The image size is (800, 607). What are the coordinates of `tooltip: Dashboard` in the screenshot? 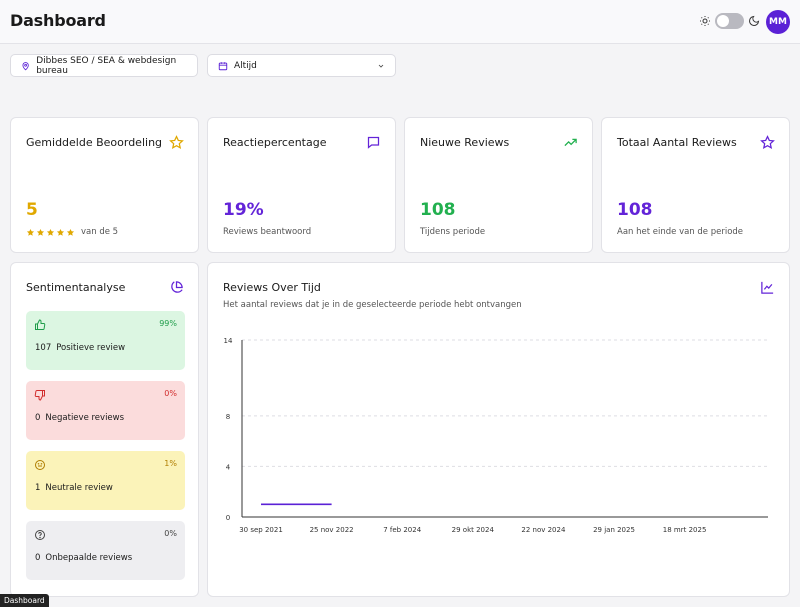 It's located at (24, 600).